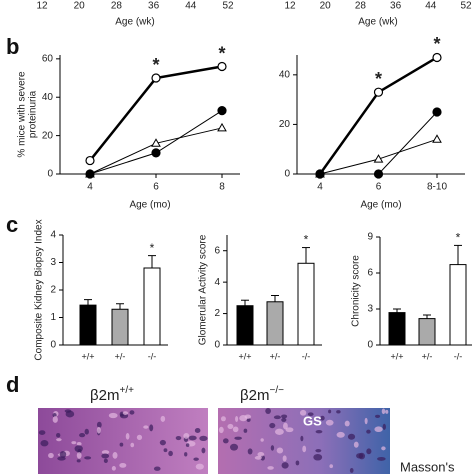 This screenshot has width=474, height=474. Describe the element at coordinates (117, 6) in the screenshot. I see `x-tick-label: 28` at that location.